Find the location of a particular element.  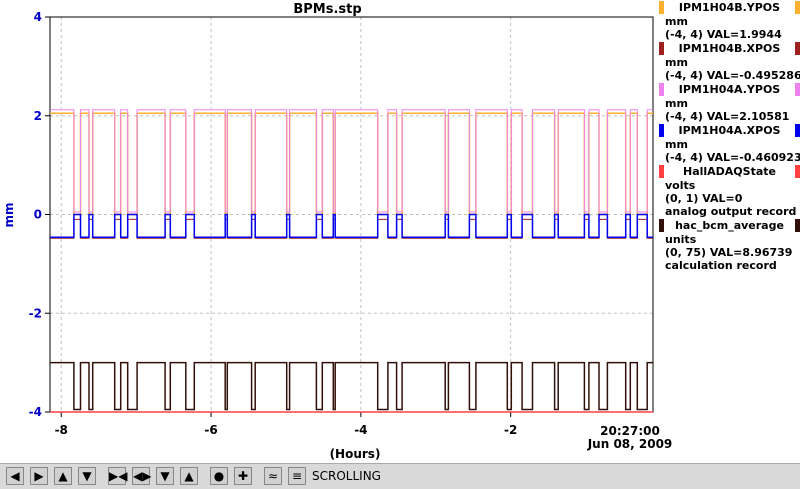

y-tick-label: -2 is located at coordinates (35, 313).